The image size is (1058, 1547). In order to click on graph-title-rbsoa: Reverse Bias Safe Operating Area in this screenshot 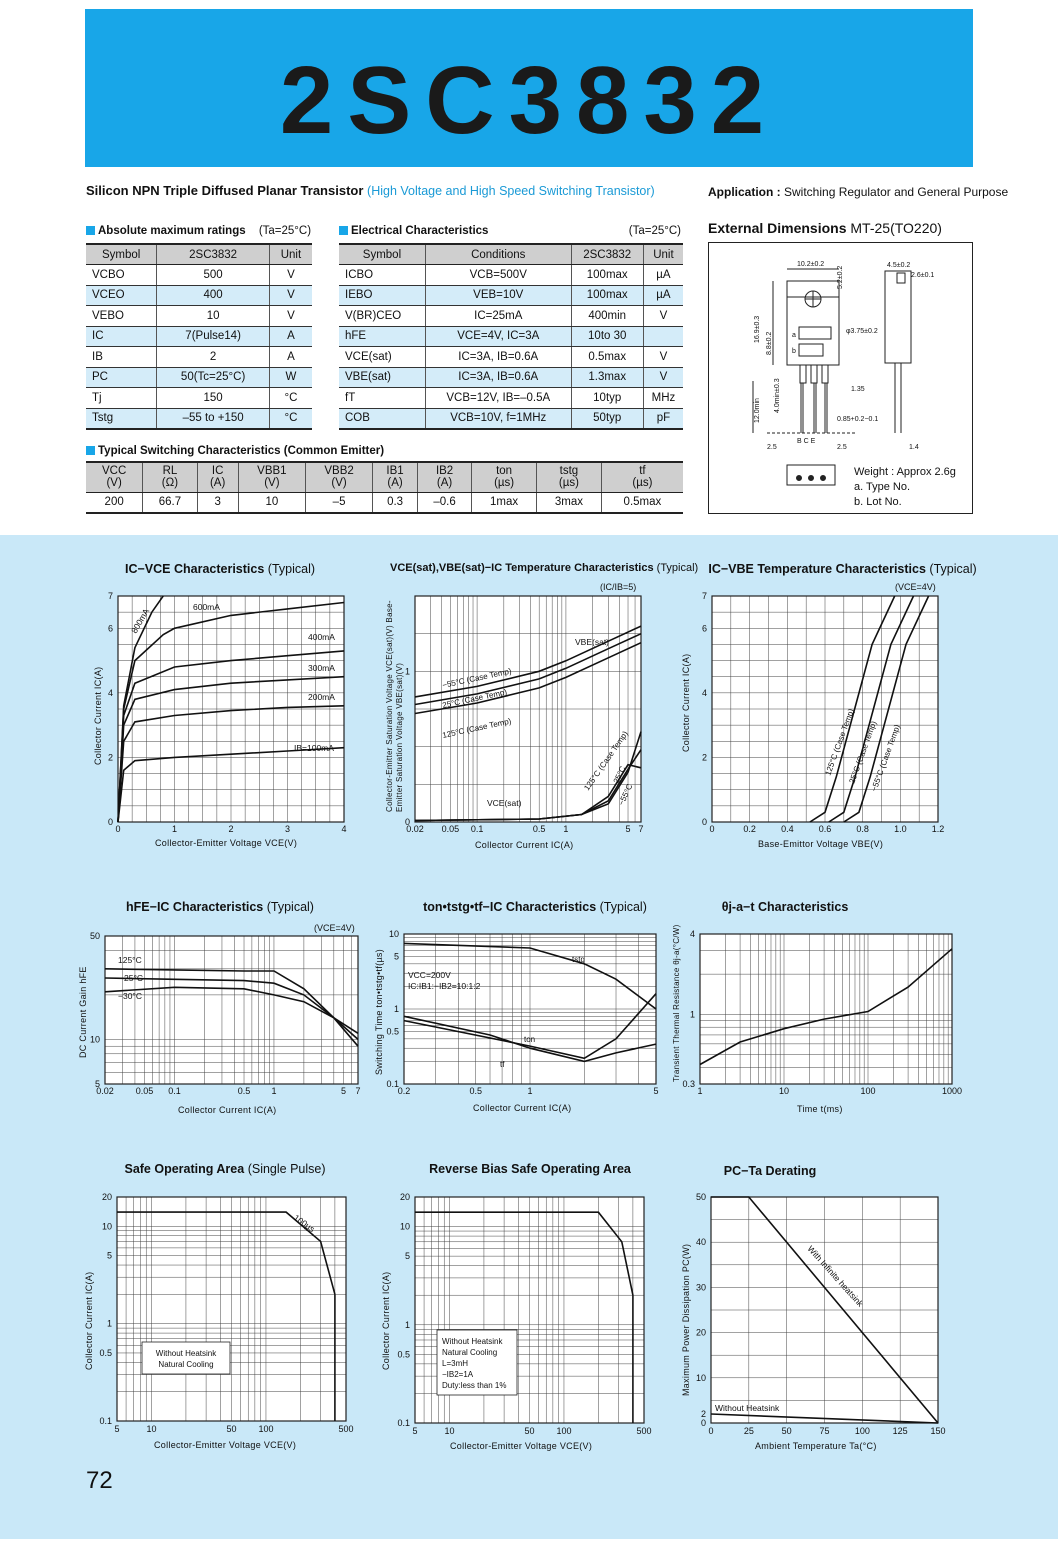, I will do `click(530, 1169)`.